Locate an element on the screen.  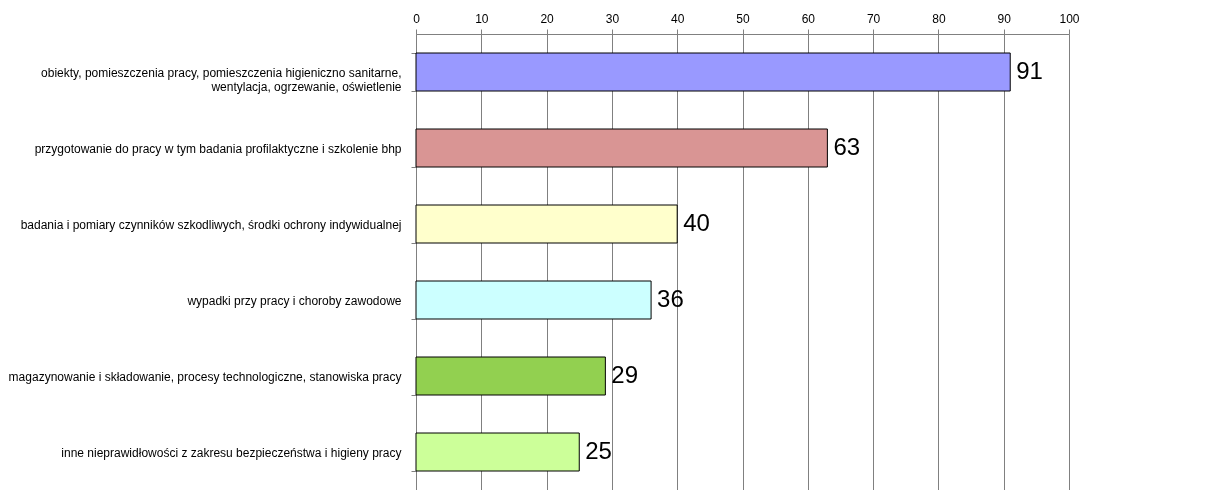
x-tick-label: 0 is located at coordinates (417, 18).